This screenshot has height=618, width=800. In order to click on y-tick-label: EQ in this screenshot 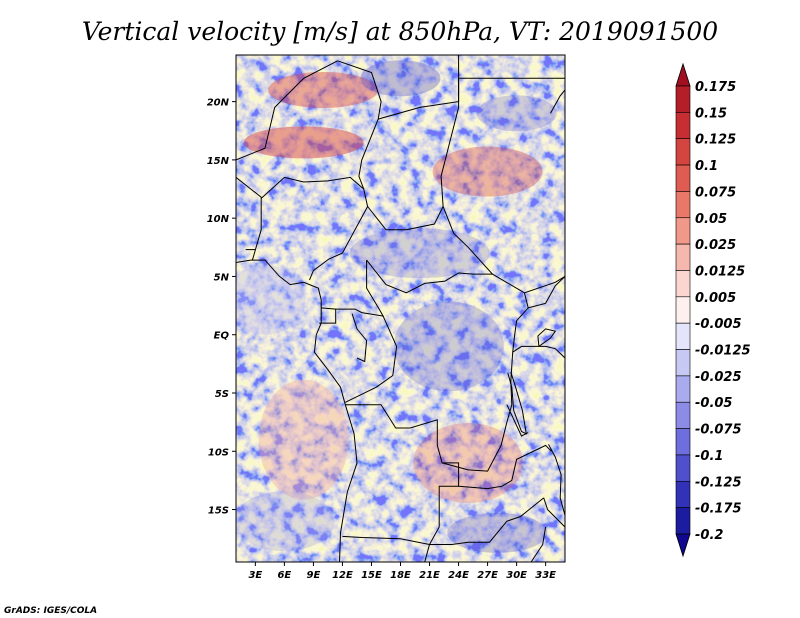, I will do `click(222, 336)`.